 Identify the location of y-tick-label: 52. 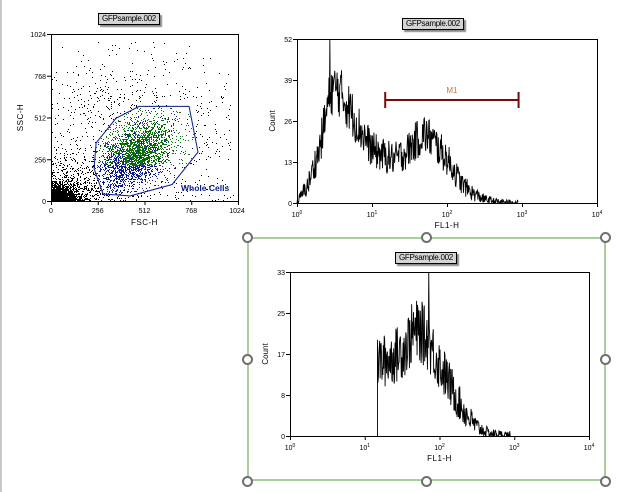
(288, 40).